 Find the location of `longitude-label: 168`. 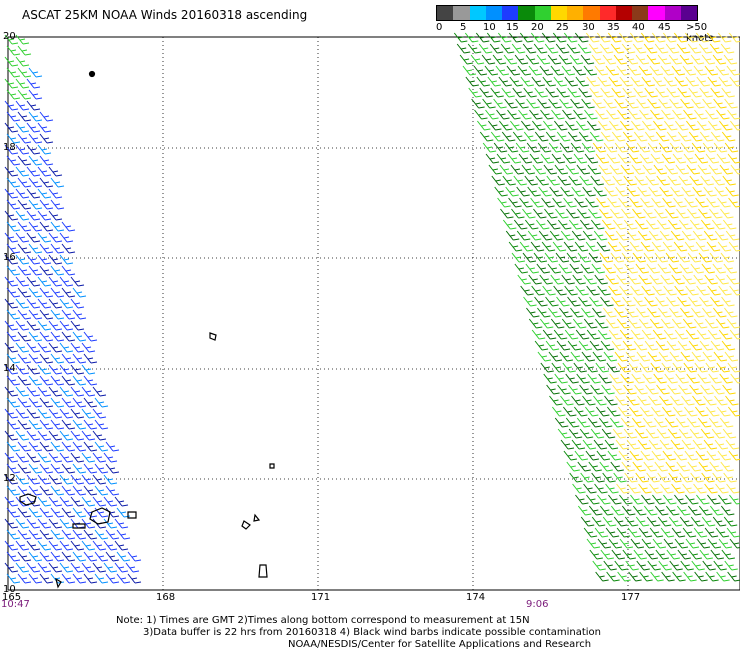

longitude-label: 168 is located at coordinates (166, 597).